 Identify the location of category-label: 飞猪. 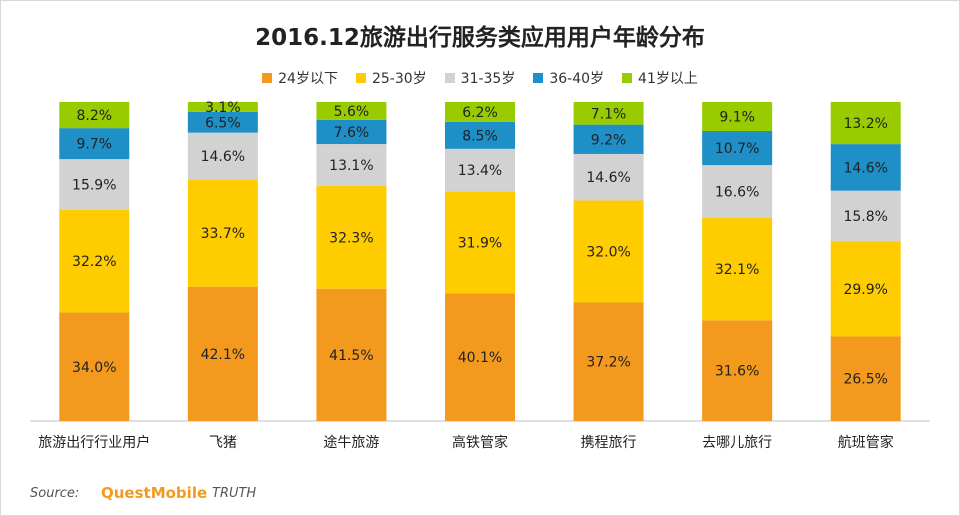
(223, 443).